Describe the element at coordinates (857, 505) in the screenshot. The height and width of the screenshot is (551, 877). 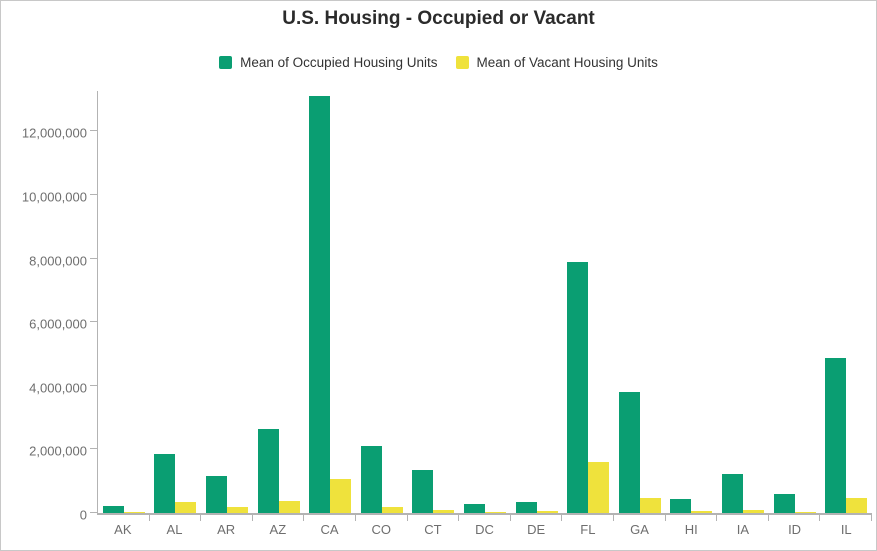
I see `vacant-bar-il` at that location.